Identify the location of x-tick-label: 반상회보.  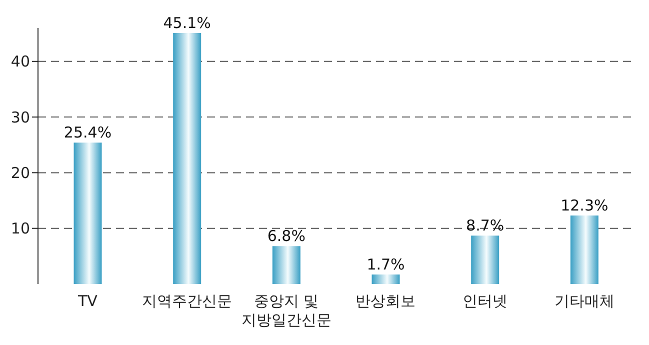
(386, 301).